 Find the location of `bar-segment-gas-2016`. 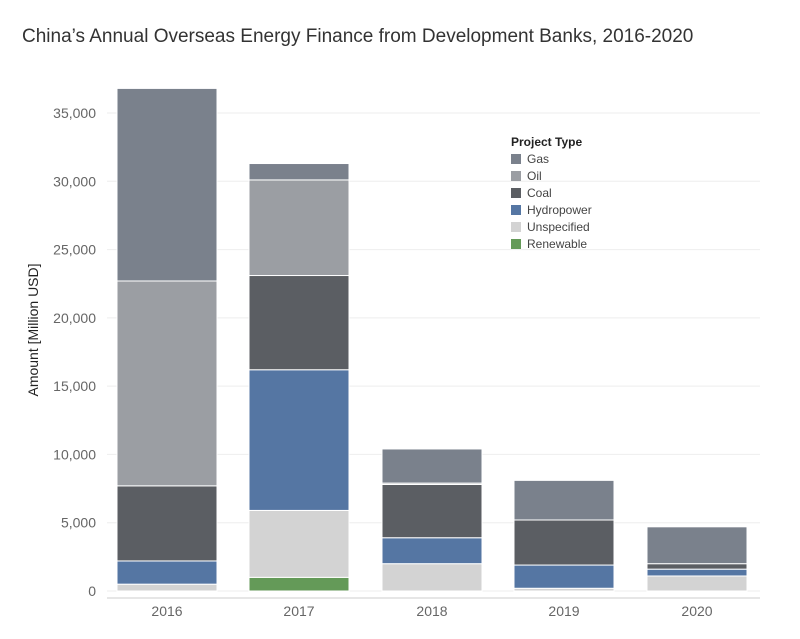

bar-segment-gas-2016 is located at coordinates (167, 184).